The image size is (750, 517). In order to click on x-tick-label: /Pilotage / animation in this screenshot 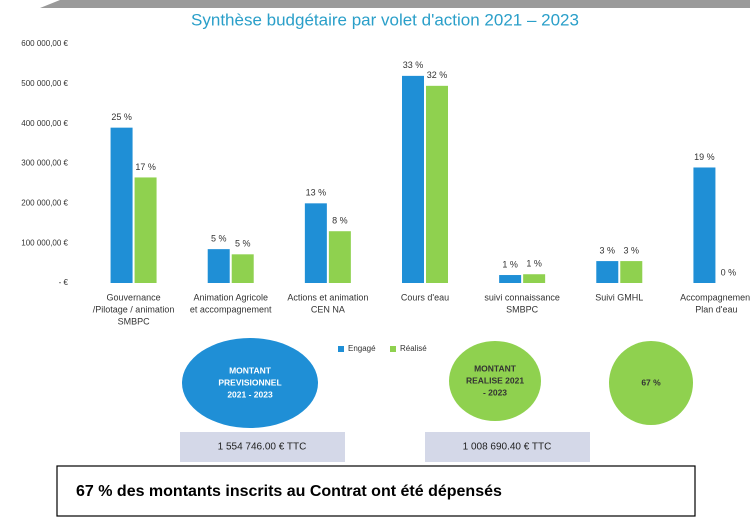, I will do `click(134, 309)`.